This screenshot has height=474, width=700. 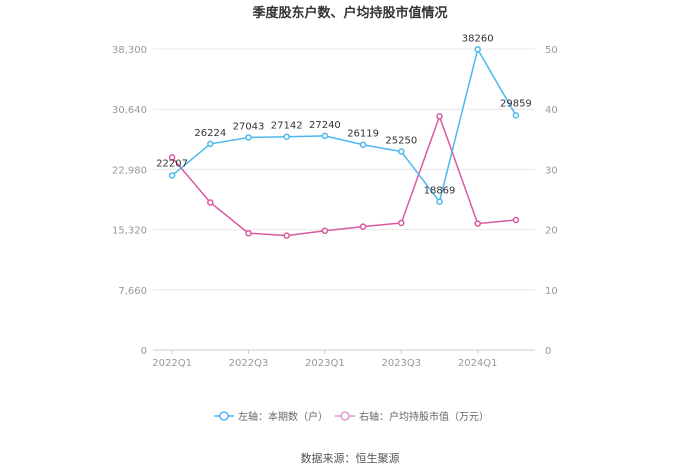 What do you see at coordinates (287, 126) in the screenshot?
I see `households-data-label: 27142` at bounding box center [287, 126].